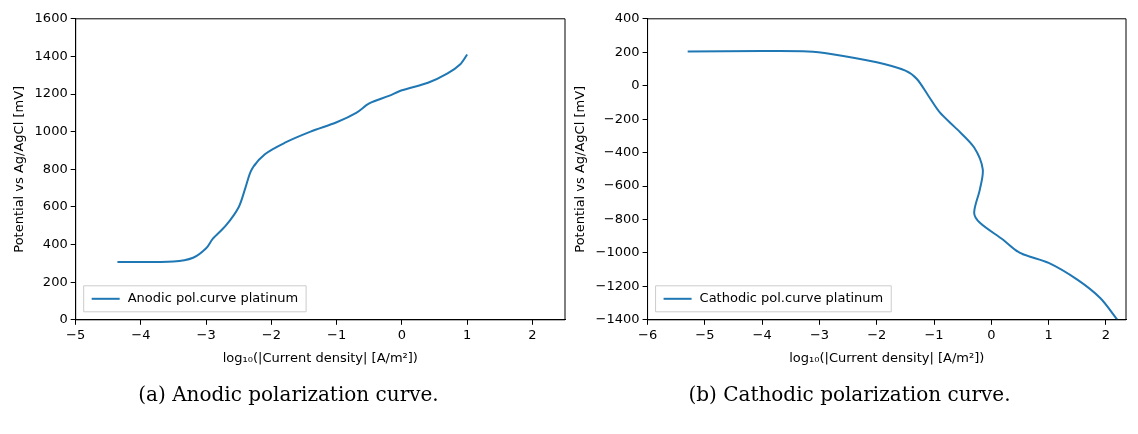 The width and height of the screenshot is (1138, 434). I want to click on y-tick-label: −1000, so click(617, 252).